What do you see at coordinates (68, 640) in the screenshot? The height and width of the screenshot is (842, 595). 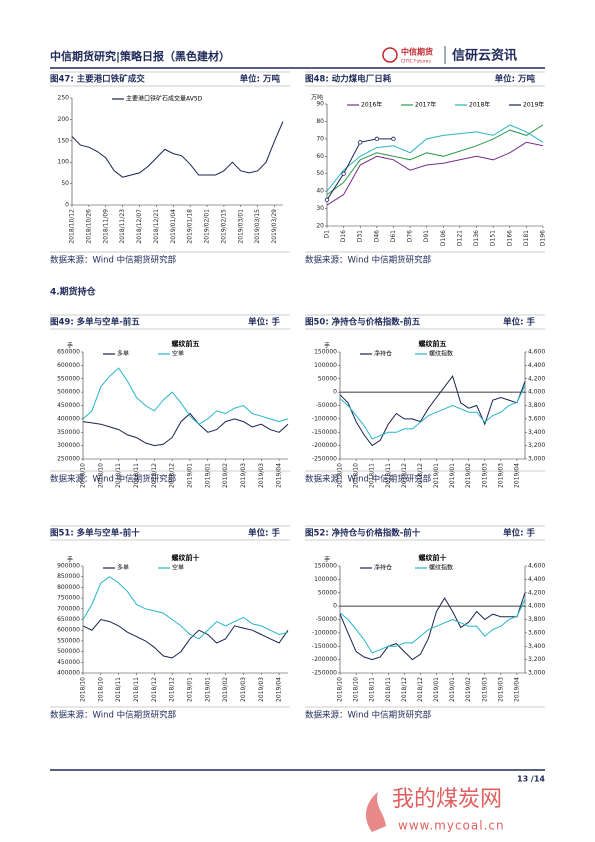 I see `y-tick-label: 550000` at bounding box center [68, 640].